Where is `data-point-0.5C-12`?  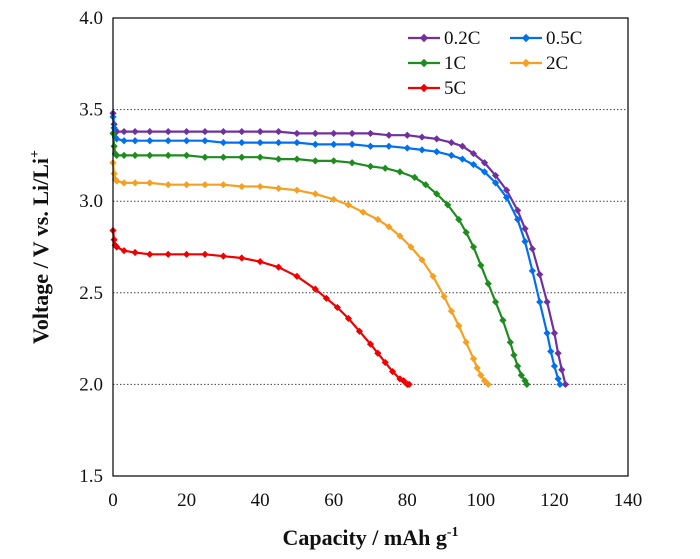
data-point-0.5C-12 is located at coordinates (260, 142).